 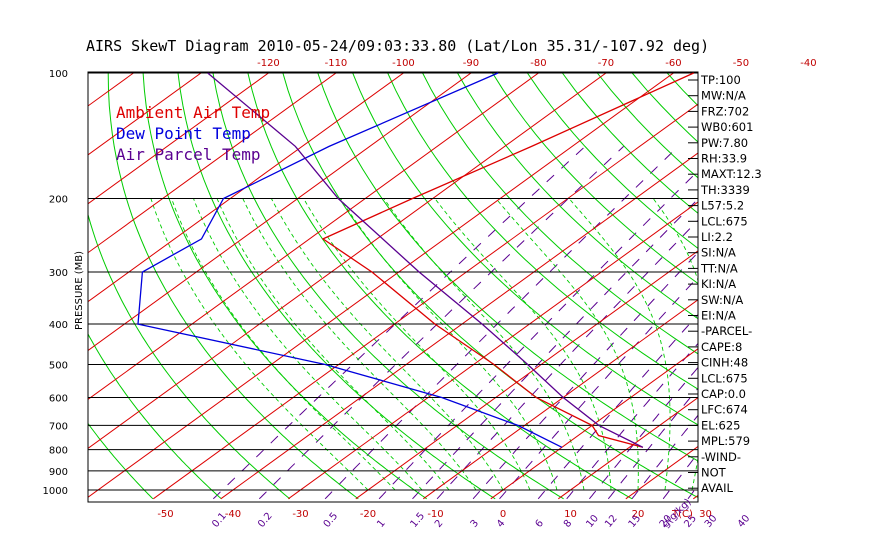 I want to click on index-label: MW:N/A, so click(x=723, y=96).